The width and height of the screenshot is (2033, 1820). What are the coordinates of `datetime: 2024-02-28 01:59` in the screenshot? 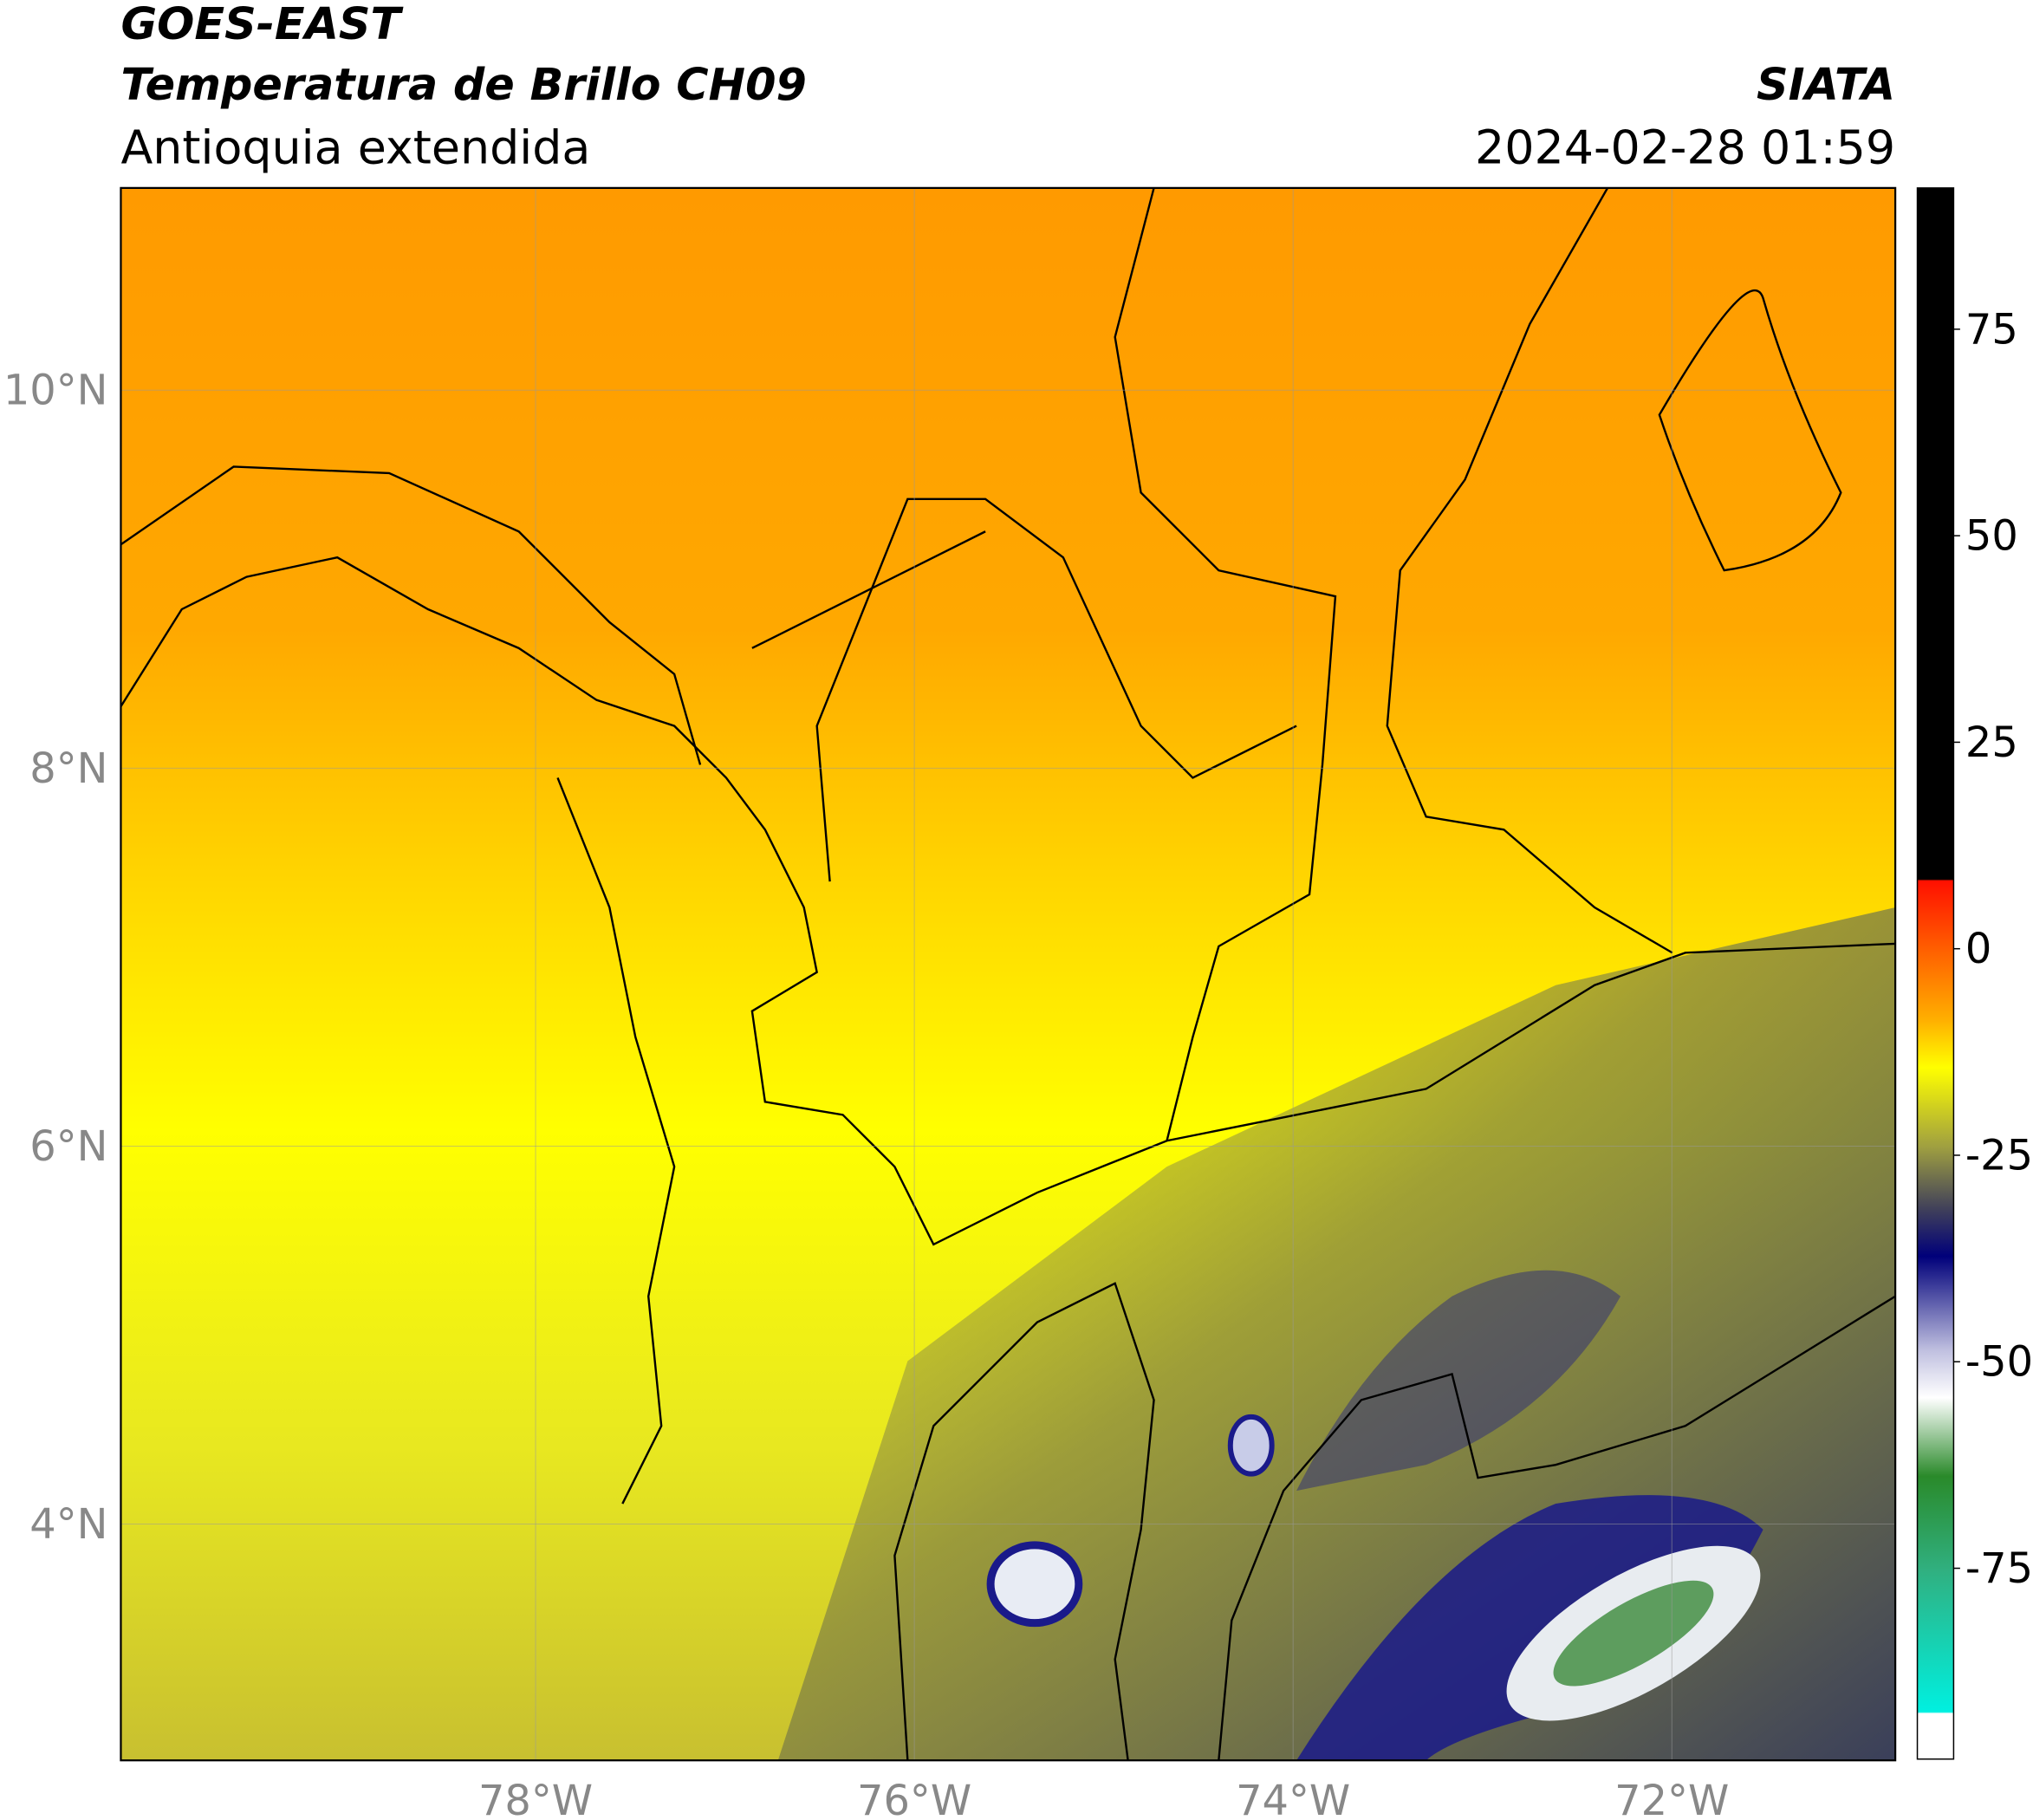 It's located at (1685, 147).